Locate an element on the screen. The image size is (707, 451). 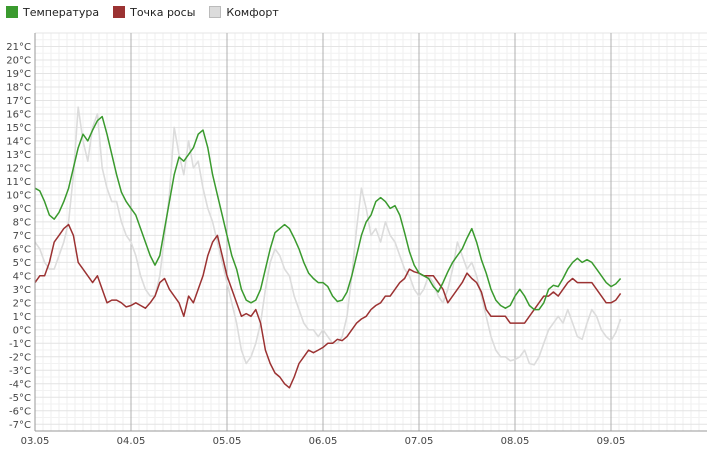
y-tick-label: -5°C is located at coordinates (20, 398).